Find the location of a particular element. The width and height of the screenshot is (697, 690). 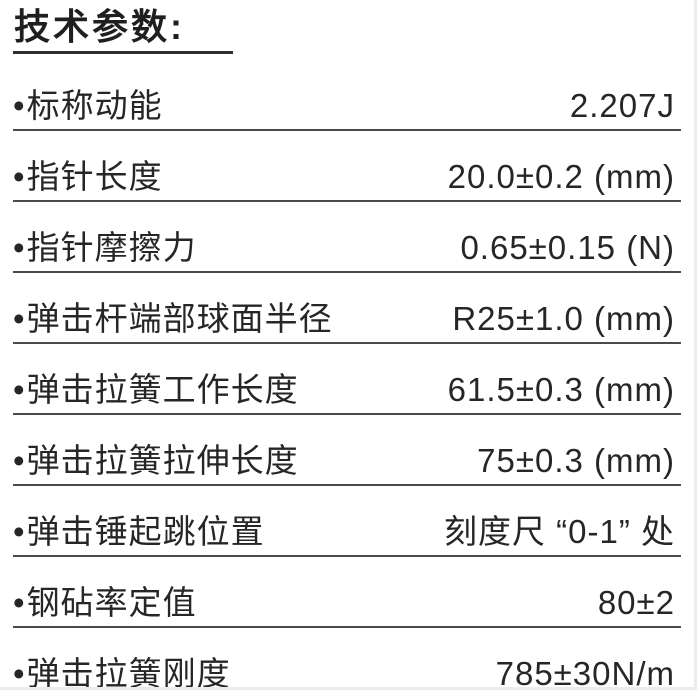

param-value: 75±0.3 (mm) is located at coordinates (576, 461).